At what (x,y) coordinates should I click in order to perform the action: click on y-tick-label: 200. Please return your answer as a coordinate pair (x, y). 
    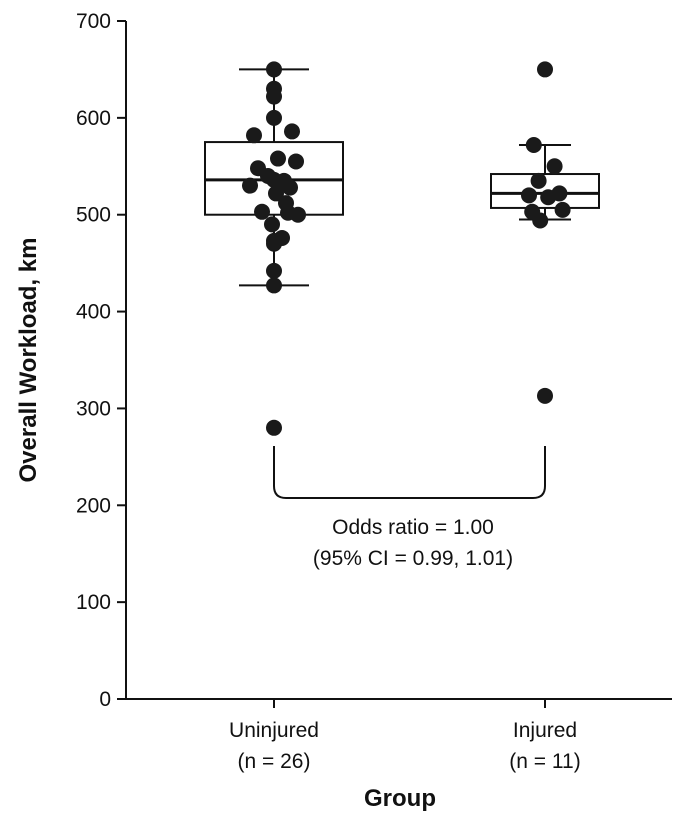
    Looking at the image, I should click on (93, 505).